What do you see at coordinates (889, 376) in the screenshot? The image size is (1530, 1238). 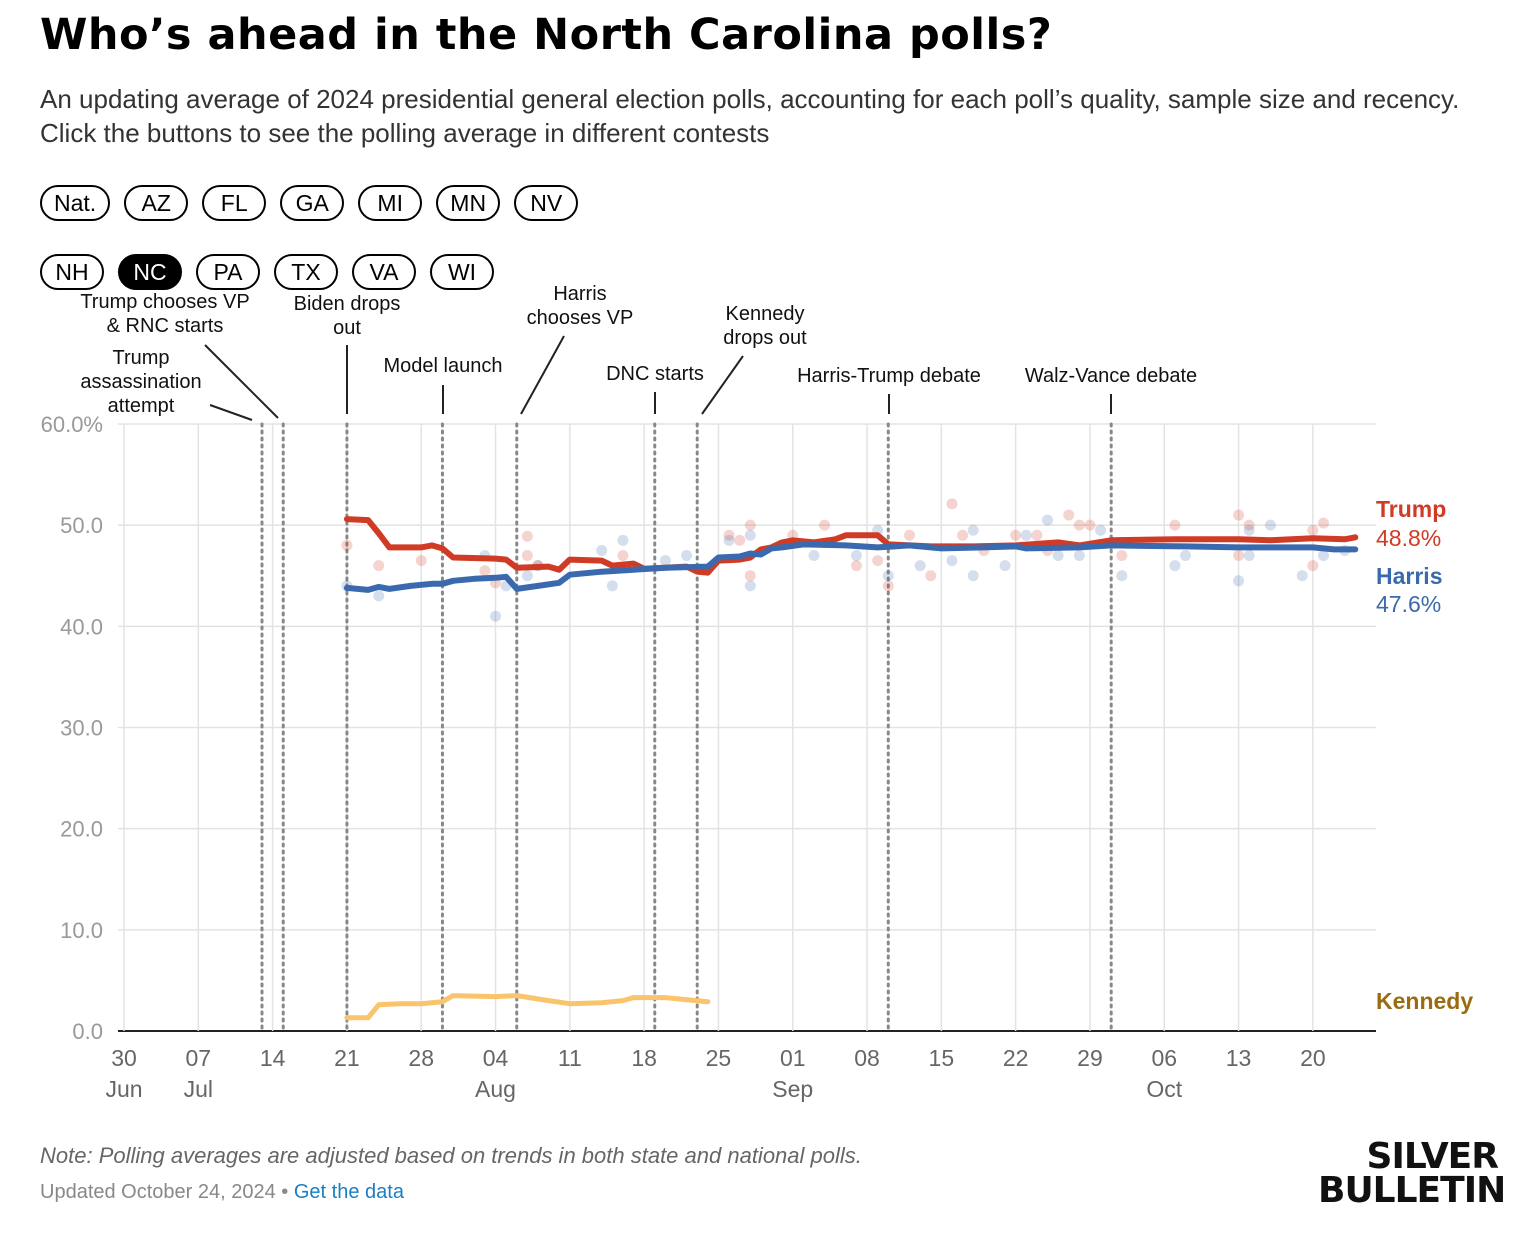 I see `event-label: Harris-Trump debate` at bounding box center [889, 376].